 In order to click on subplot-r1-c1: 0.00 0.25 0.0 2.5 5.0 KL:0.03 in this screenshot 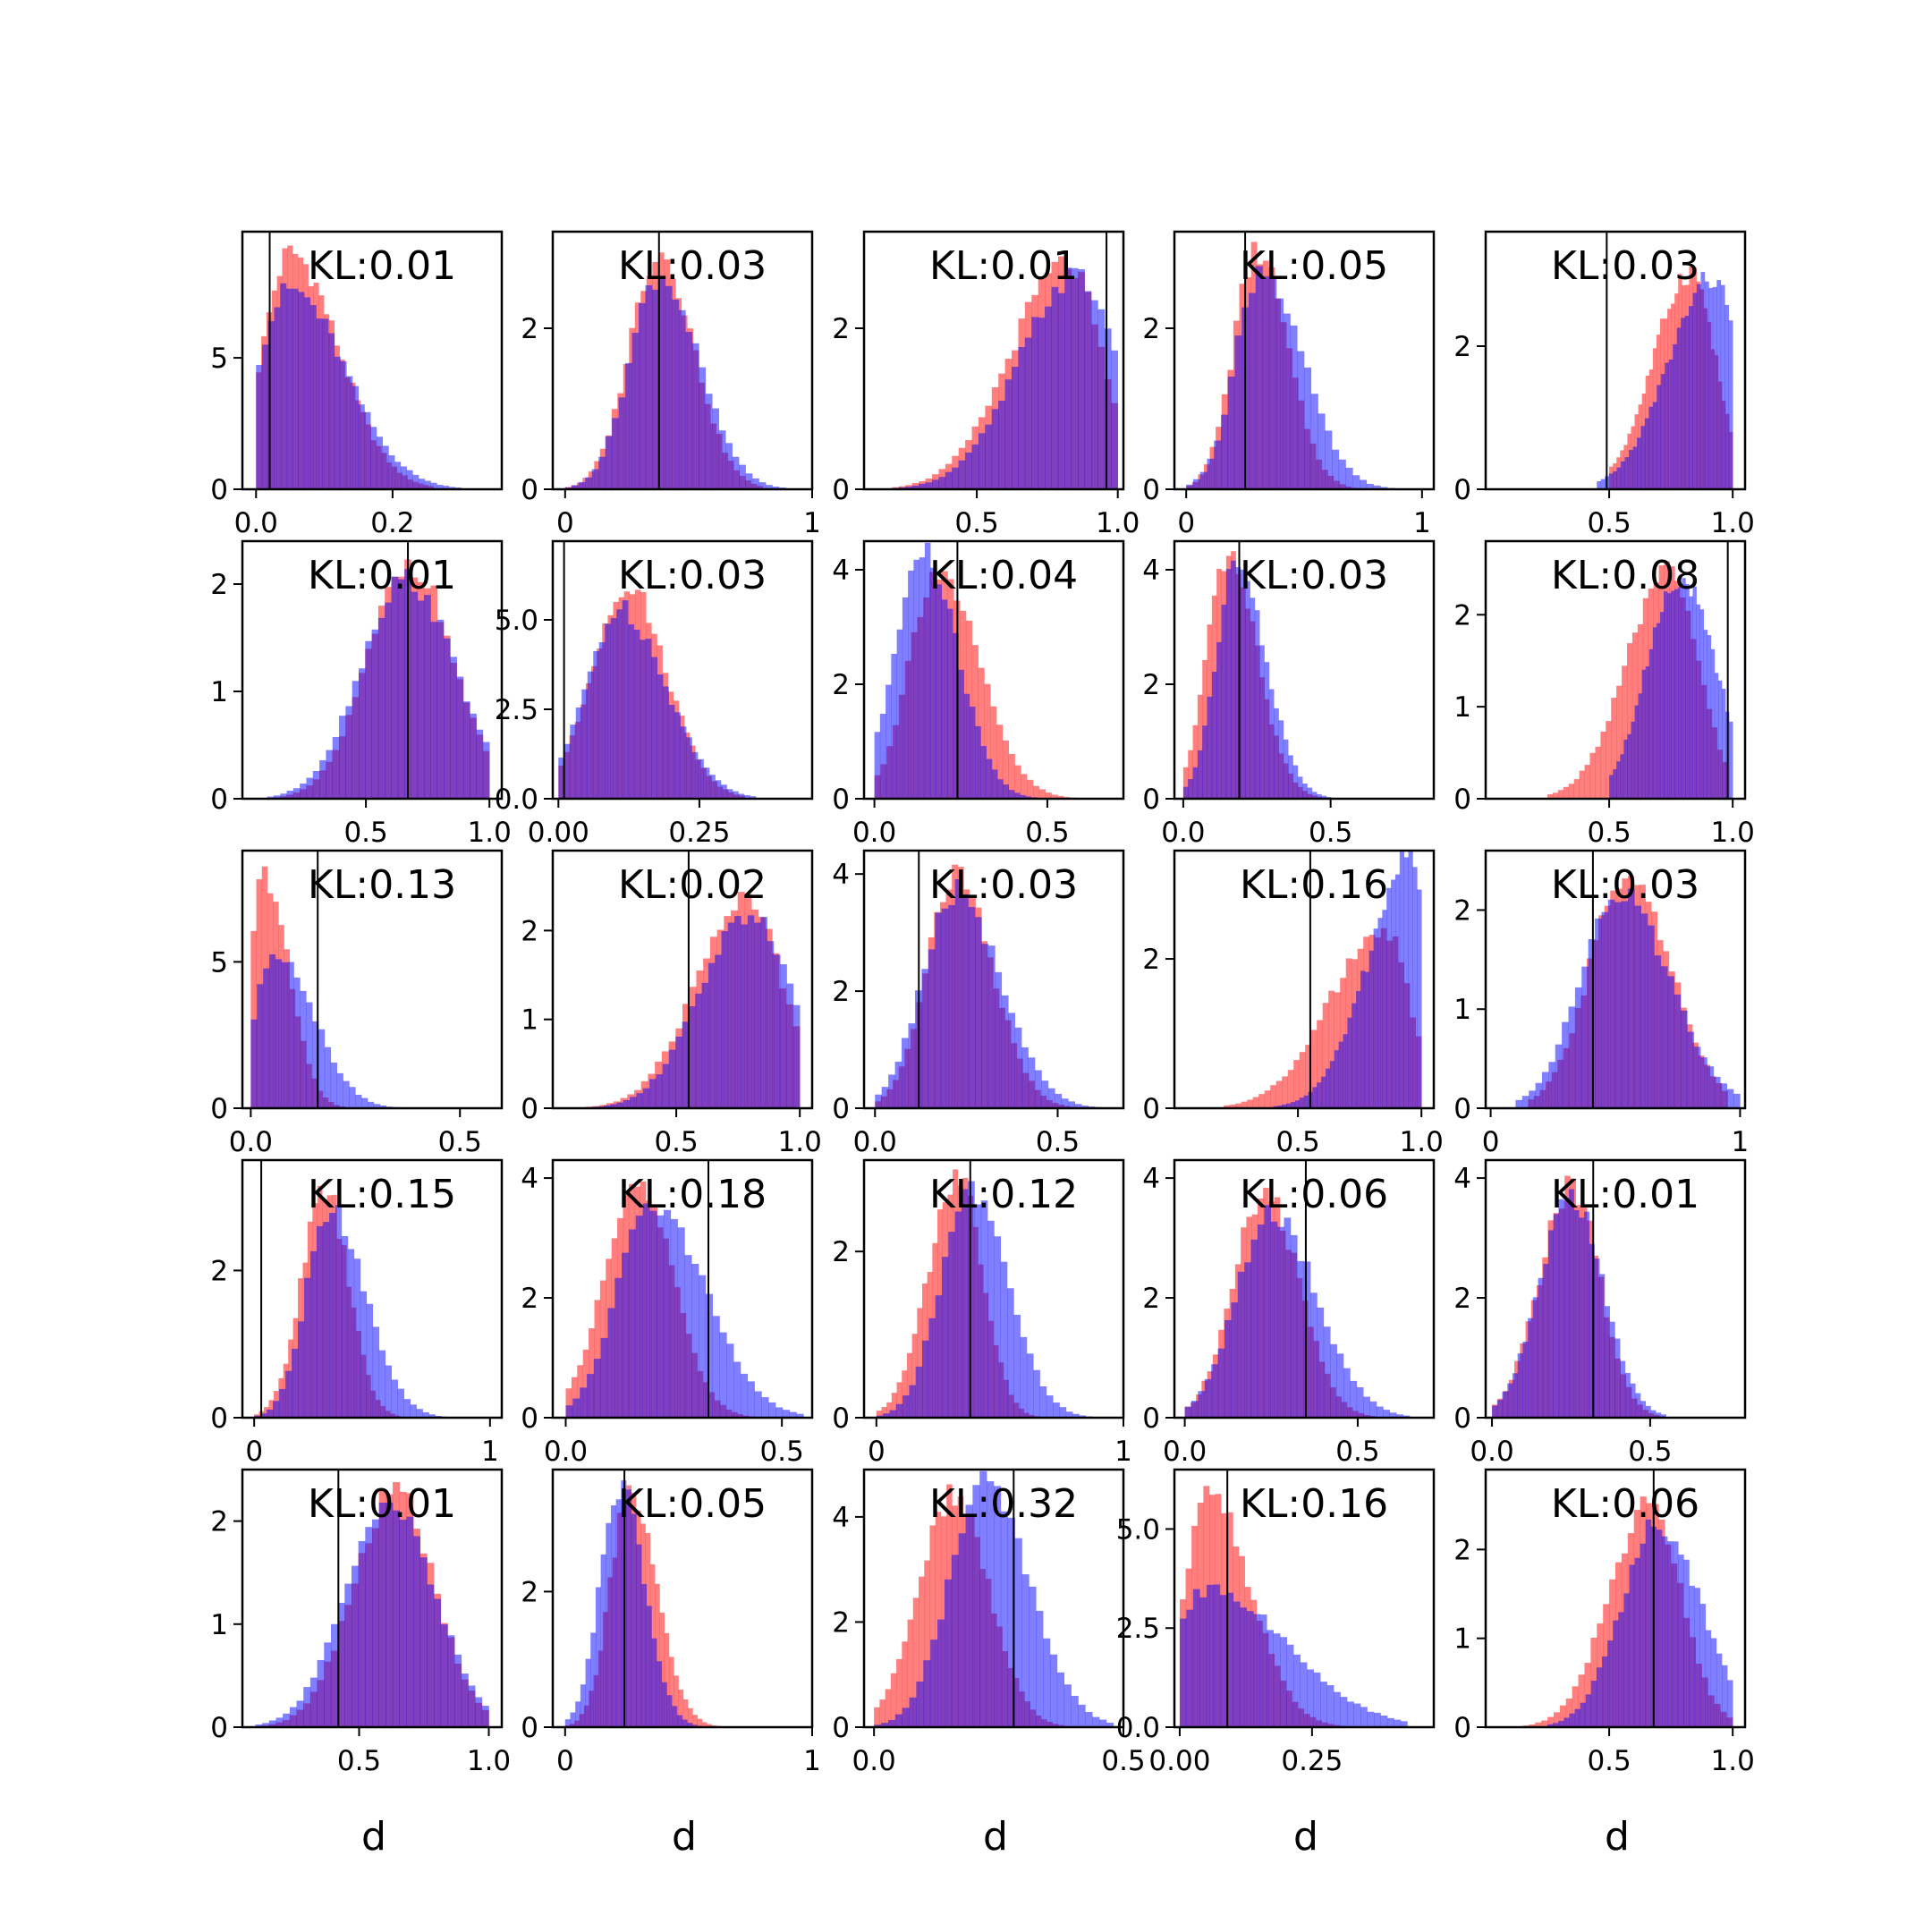, I will do `click(654, 694)`.